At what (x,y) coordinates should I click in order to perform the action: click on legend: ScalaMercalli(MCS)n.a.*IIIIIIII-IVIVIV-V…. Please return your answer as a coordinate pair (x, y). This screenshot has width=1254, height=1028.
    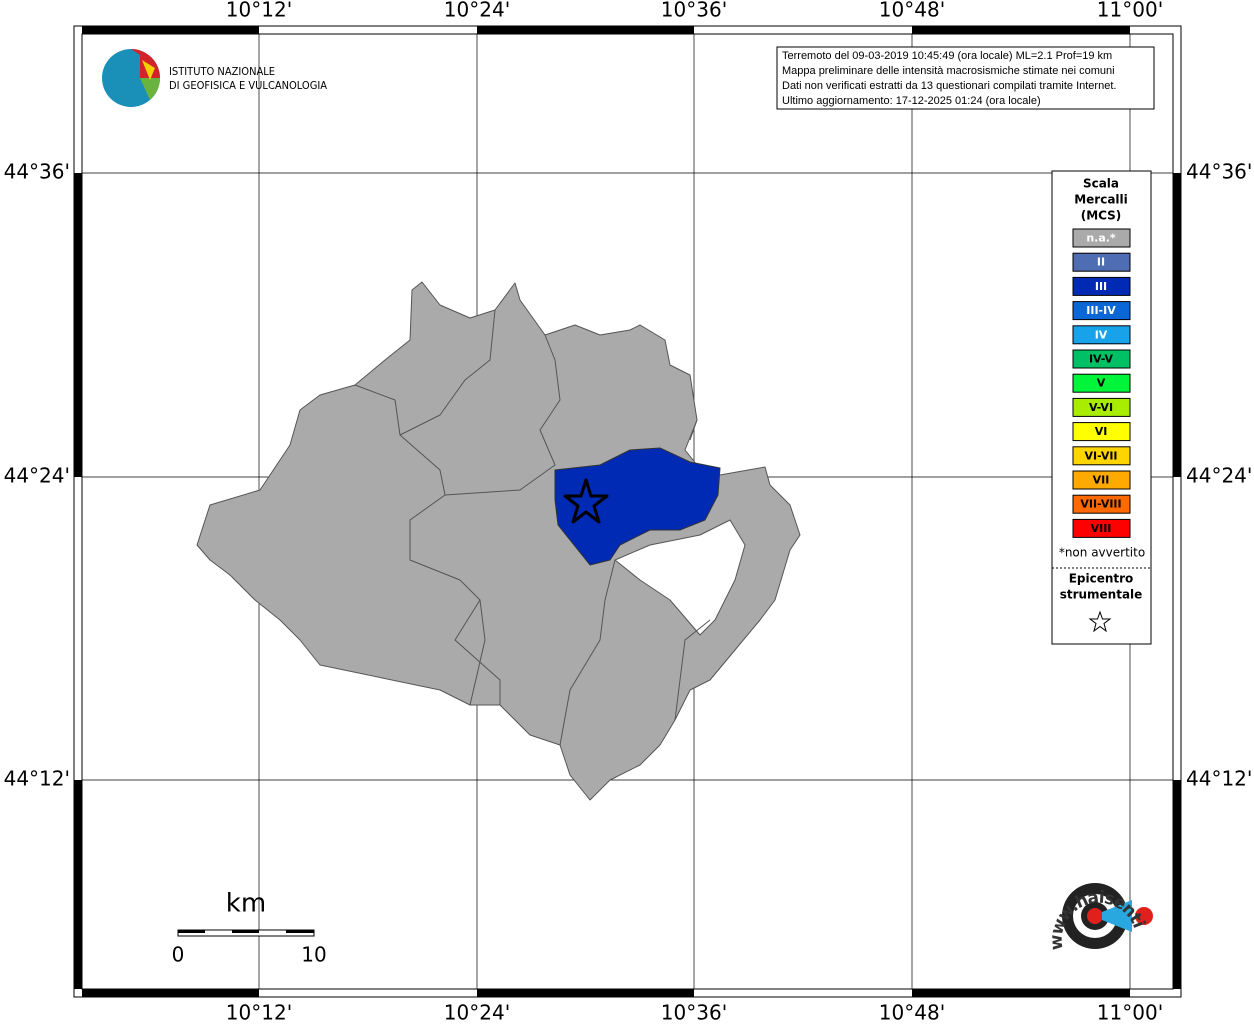
    Looking at the image, I should click on (1101, 407).